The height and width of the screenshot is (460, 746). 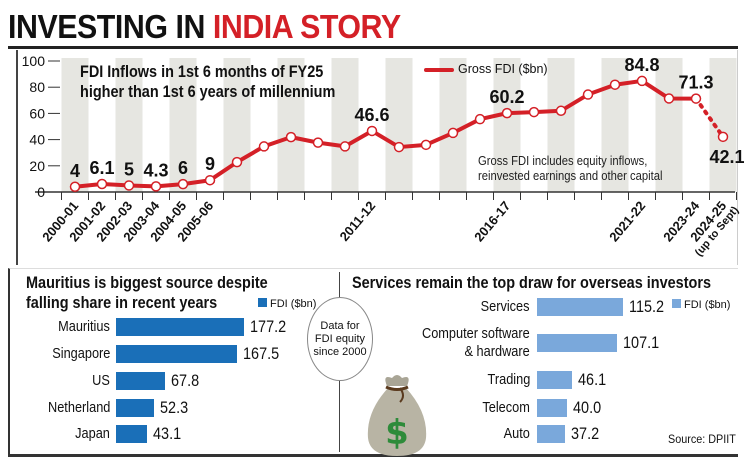 What do you see at coordinates (173, 407) in the screenshot?
I see `bar-value-label: 52.3` at bounding box center [173, 407].